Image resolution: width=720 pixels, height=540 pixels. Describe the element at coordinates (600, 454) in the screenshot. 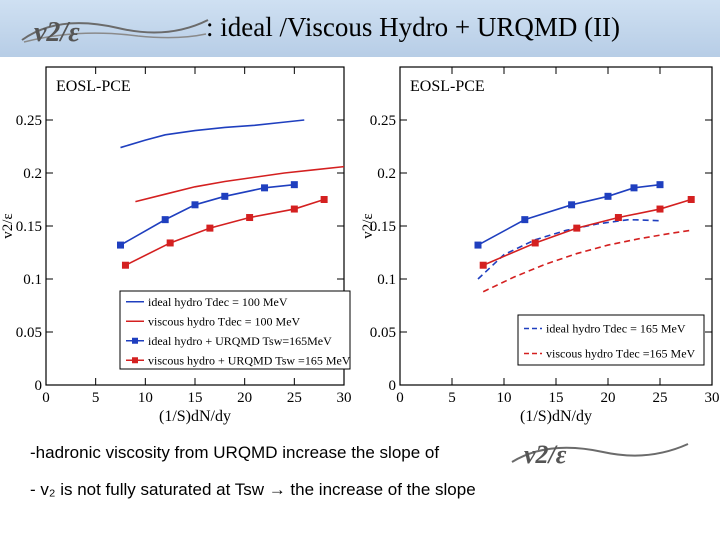

I see `v2-eps-inline-logo: v2/ε` at that location.